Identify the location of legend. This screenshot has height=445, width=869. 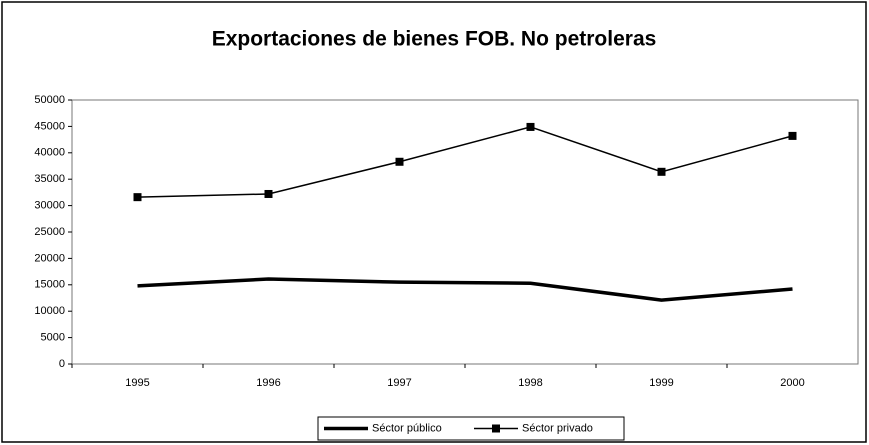
(471, 428).